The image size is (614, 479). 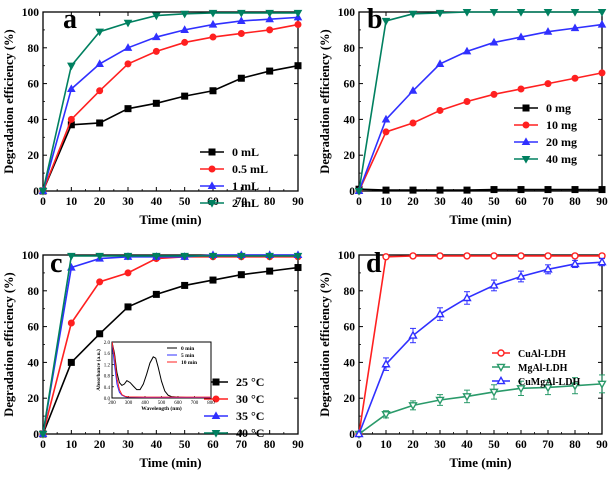 What do you see at coordinates (242, 202) in the screenshot?
I see `x-tick-label: 70` at bounding box center [242, 202].